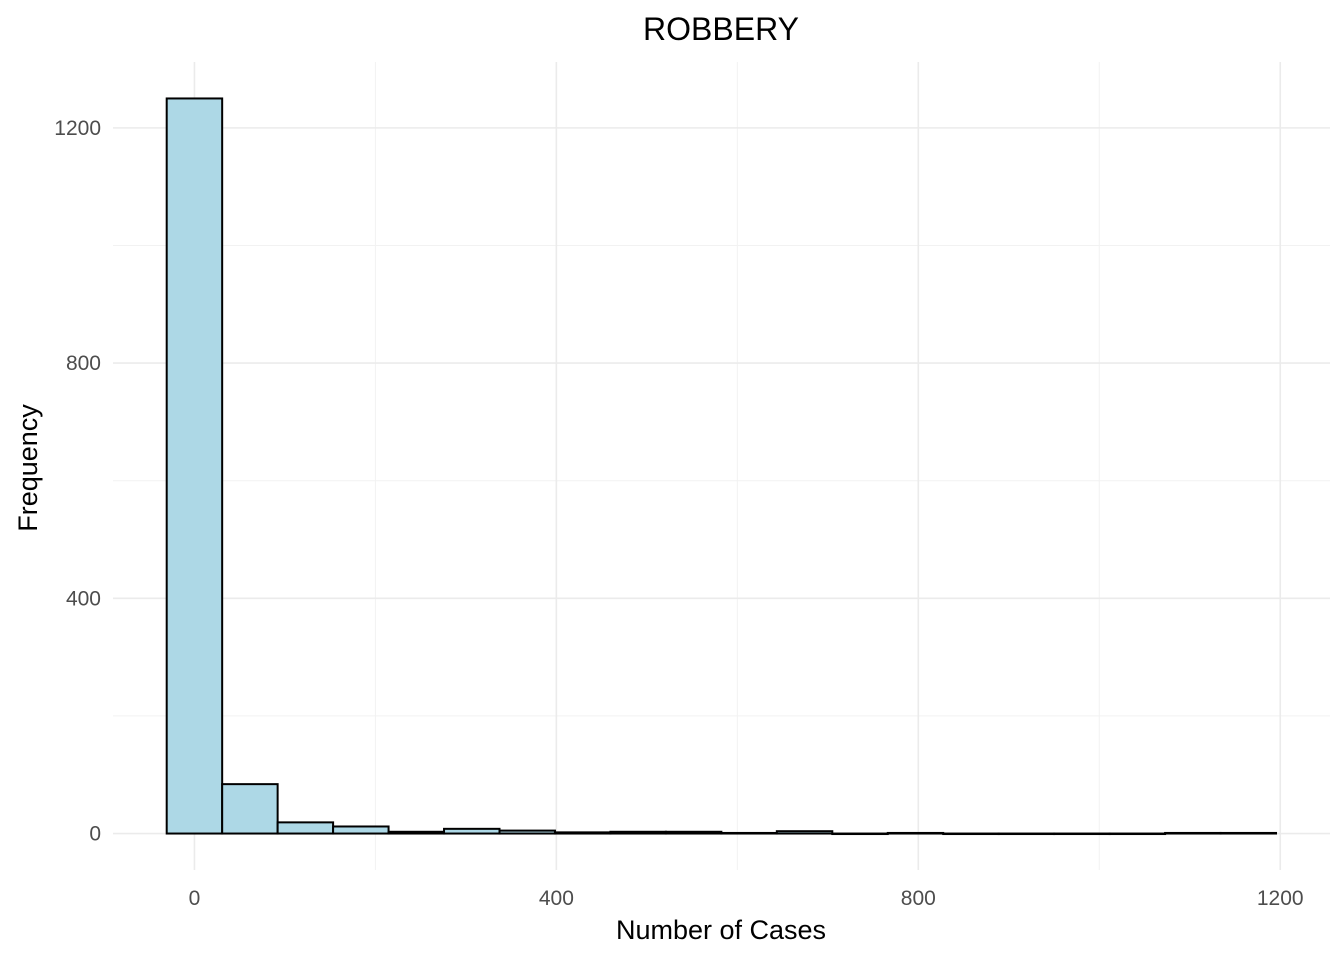 This screenshot has height=960, width=1344. Describe the element at coordinates (28, 468) in the screenshot. I see `y-axis-title: Frequency` at that location.